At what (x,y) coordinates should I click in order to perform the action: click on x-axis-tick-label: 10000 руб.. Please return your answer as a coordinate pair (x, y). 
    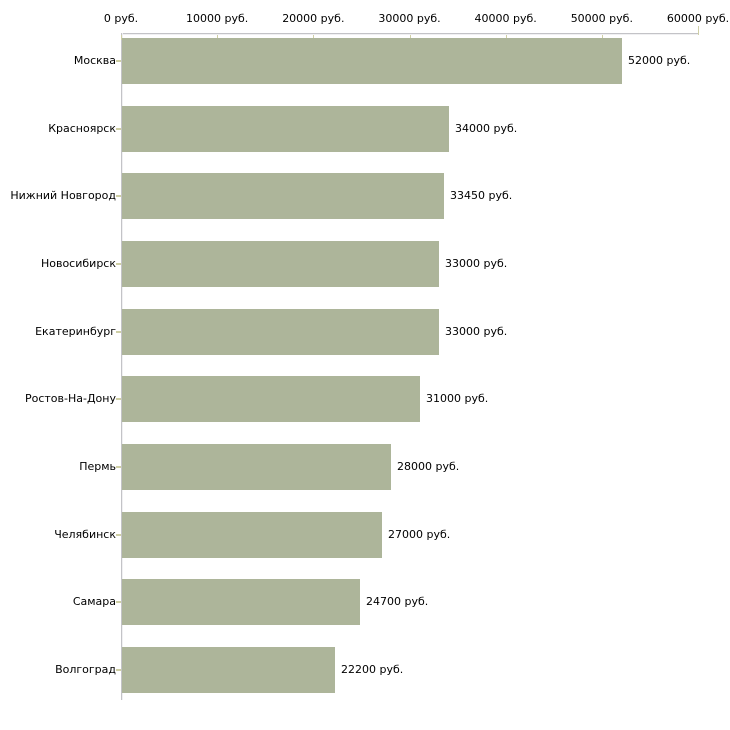
    Looking at the image, I should click on (217, 18).